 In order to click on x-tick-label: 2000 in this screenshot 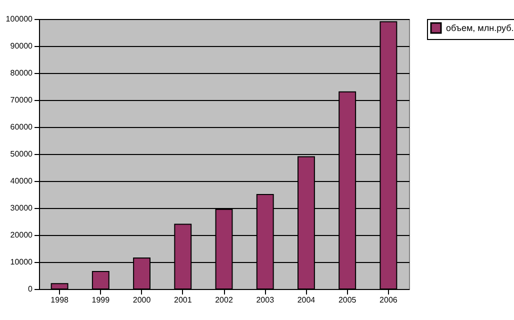, I will do `click(142, 300)`.